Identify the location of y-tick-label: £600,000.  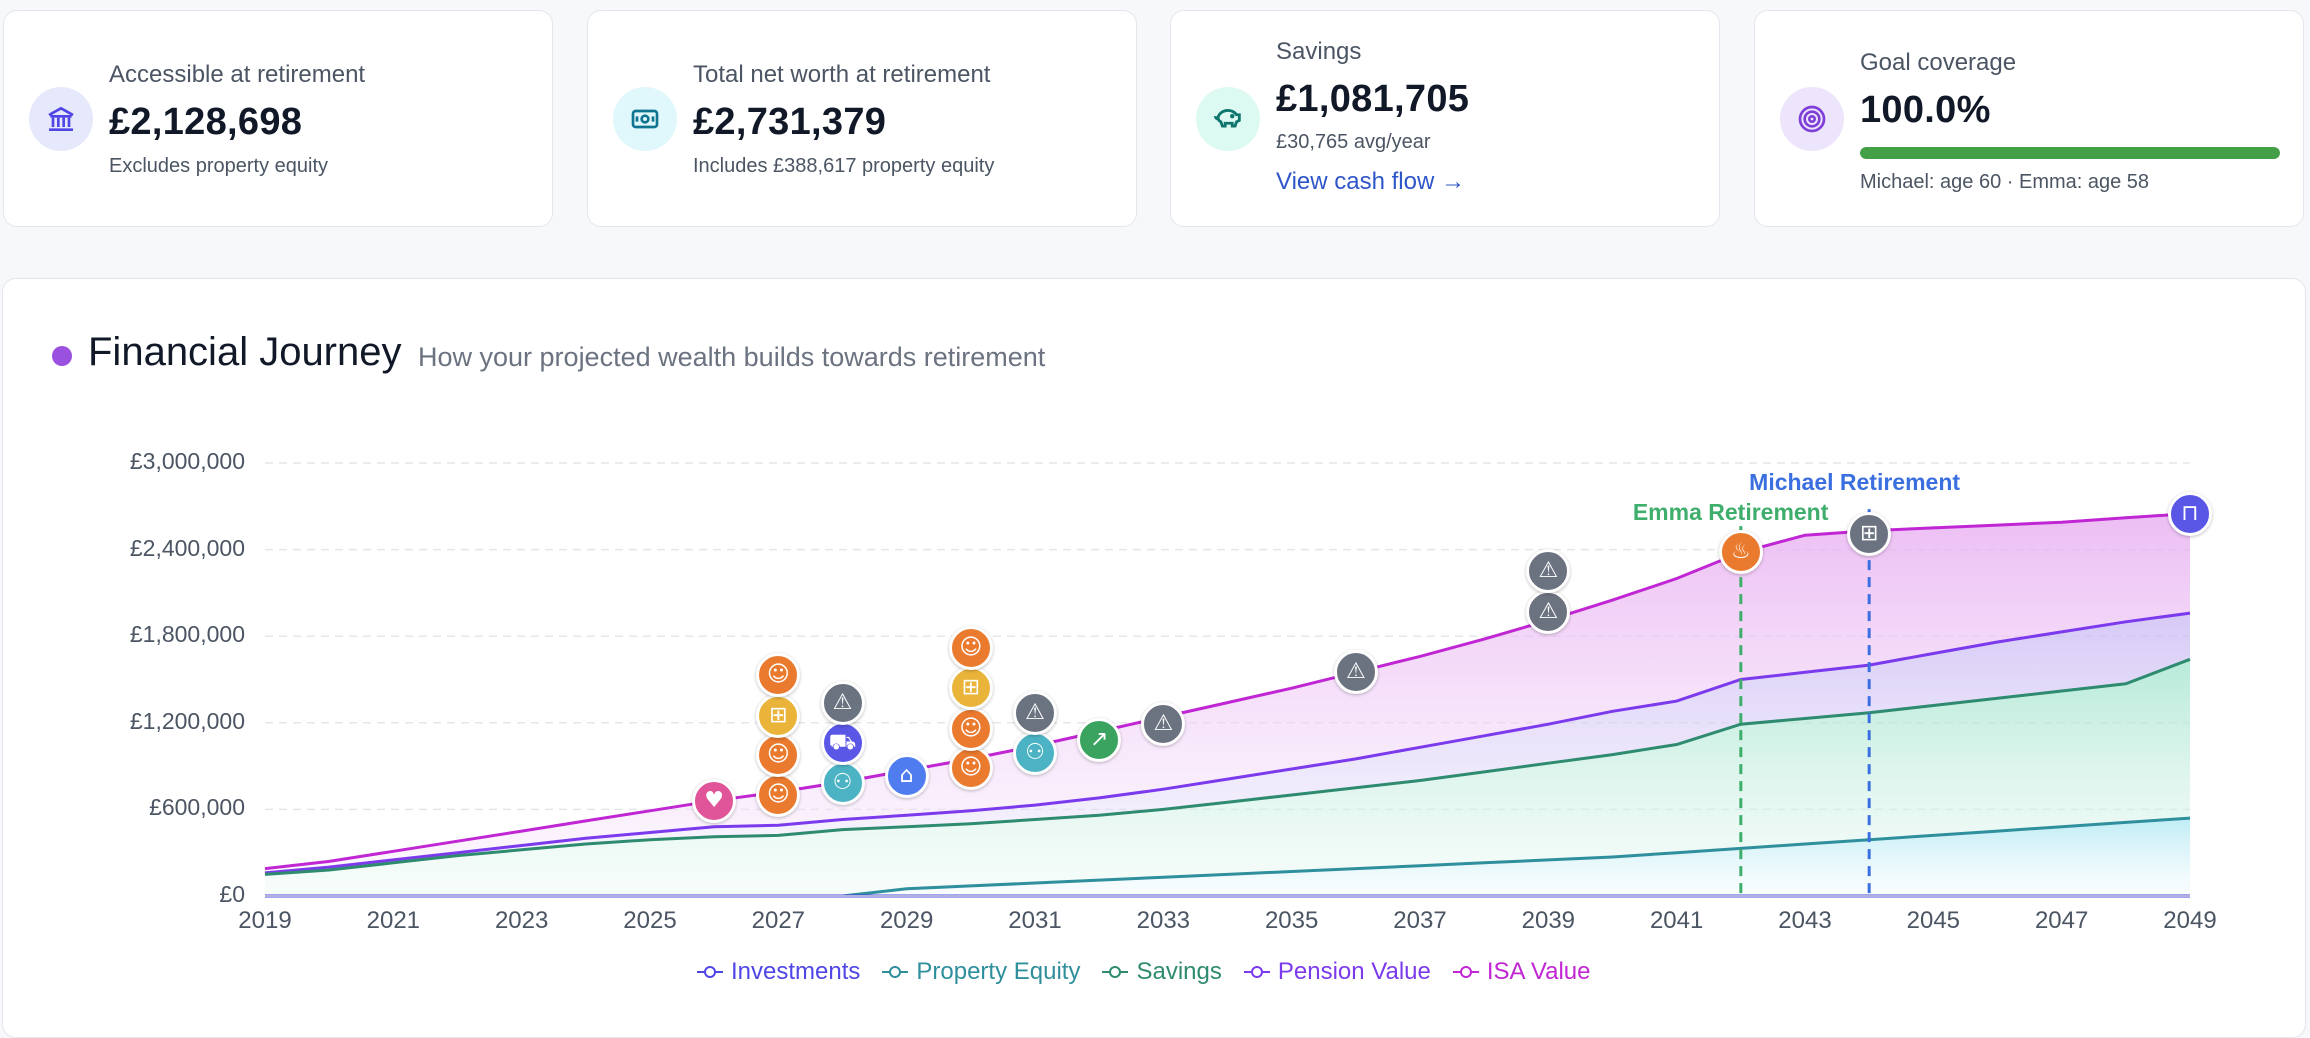
(197, 807).